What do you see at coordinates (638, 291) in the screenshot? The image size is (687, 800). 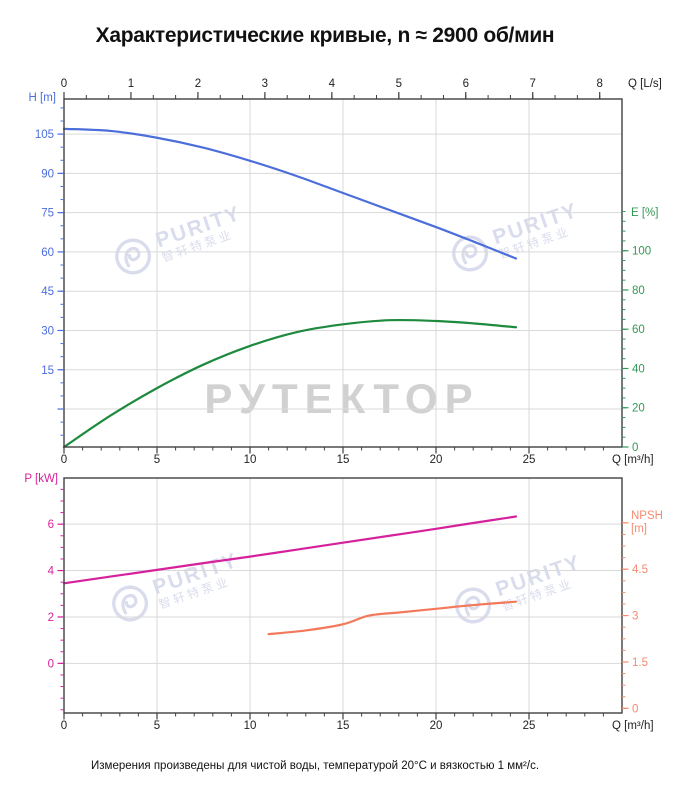 I see `y-right-tick-label: 80` at bounding box center [638, 291].